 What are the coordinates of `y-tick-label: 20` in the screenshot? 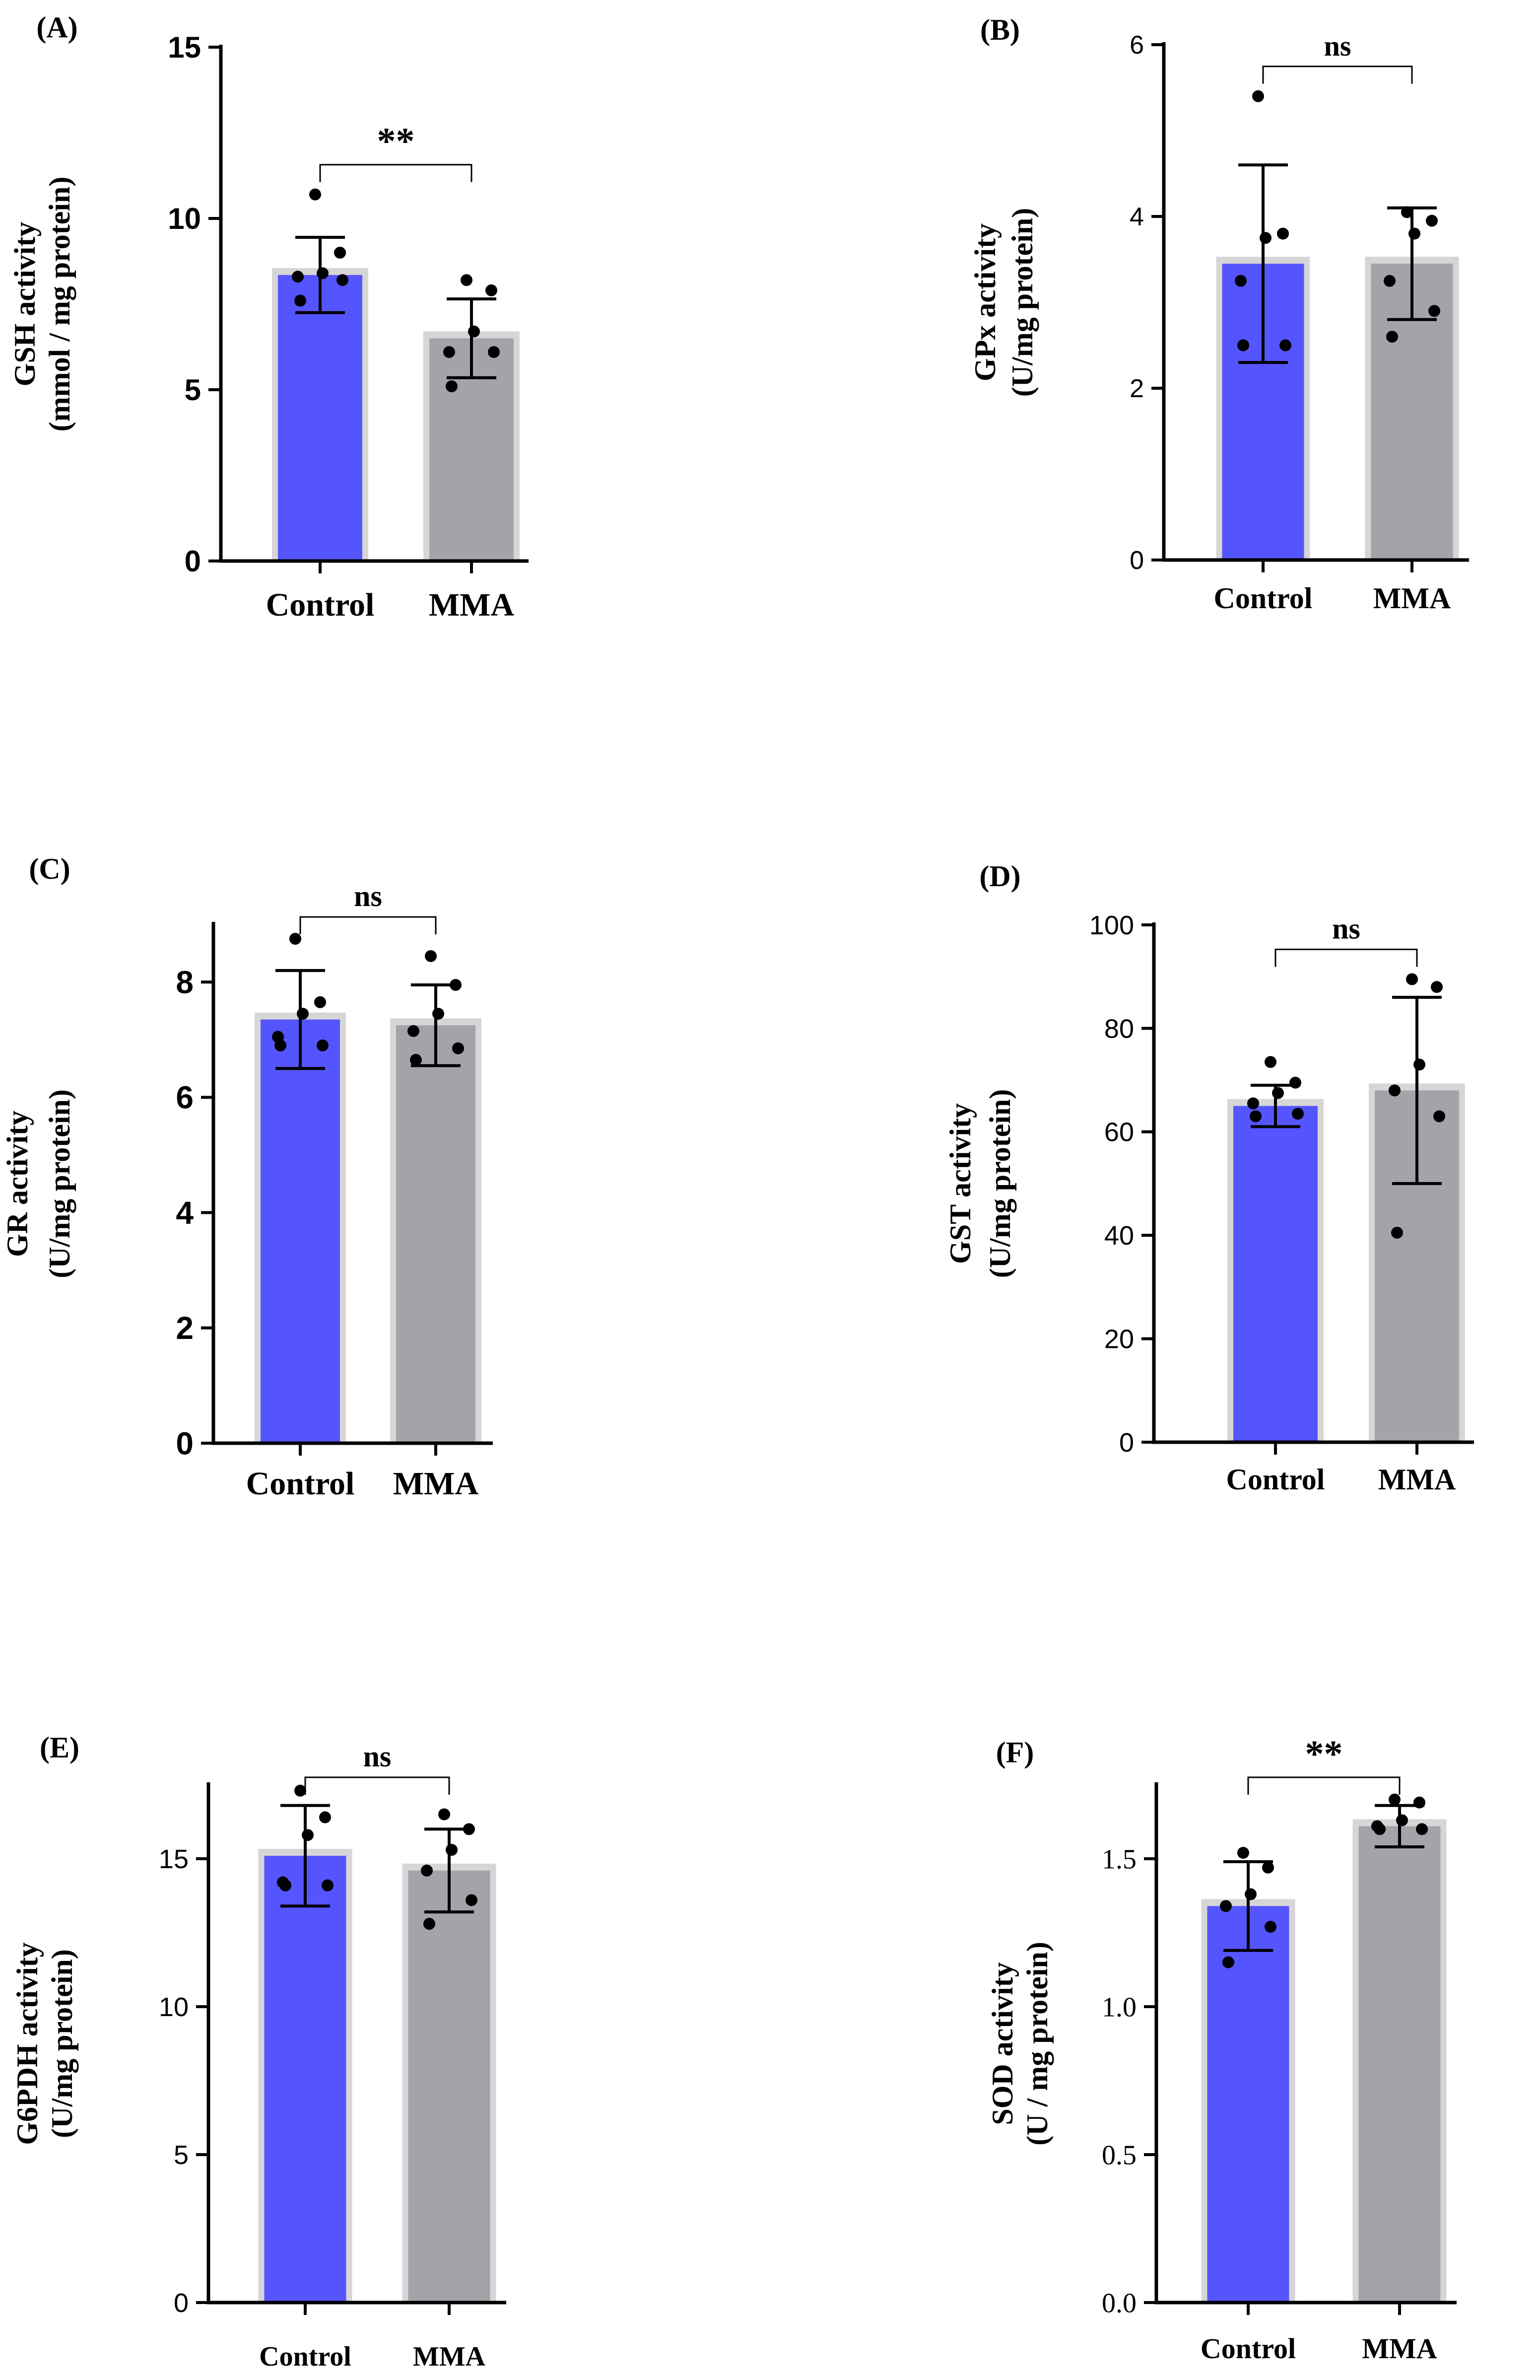 It's located at (1119, 1339).